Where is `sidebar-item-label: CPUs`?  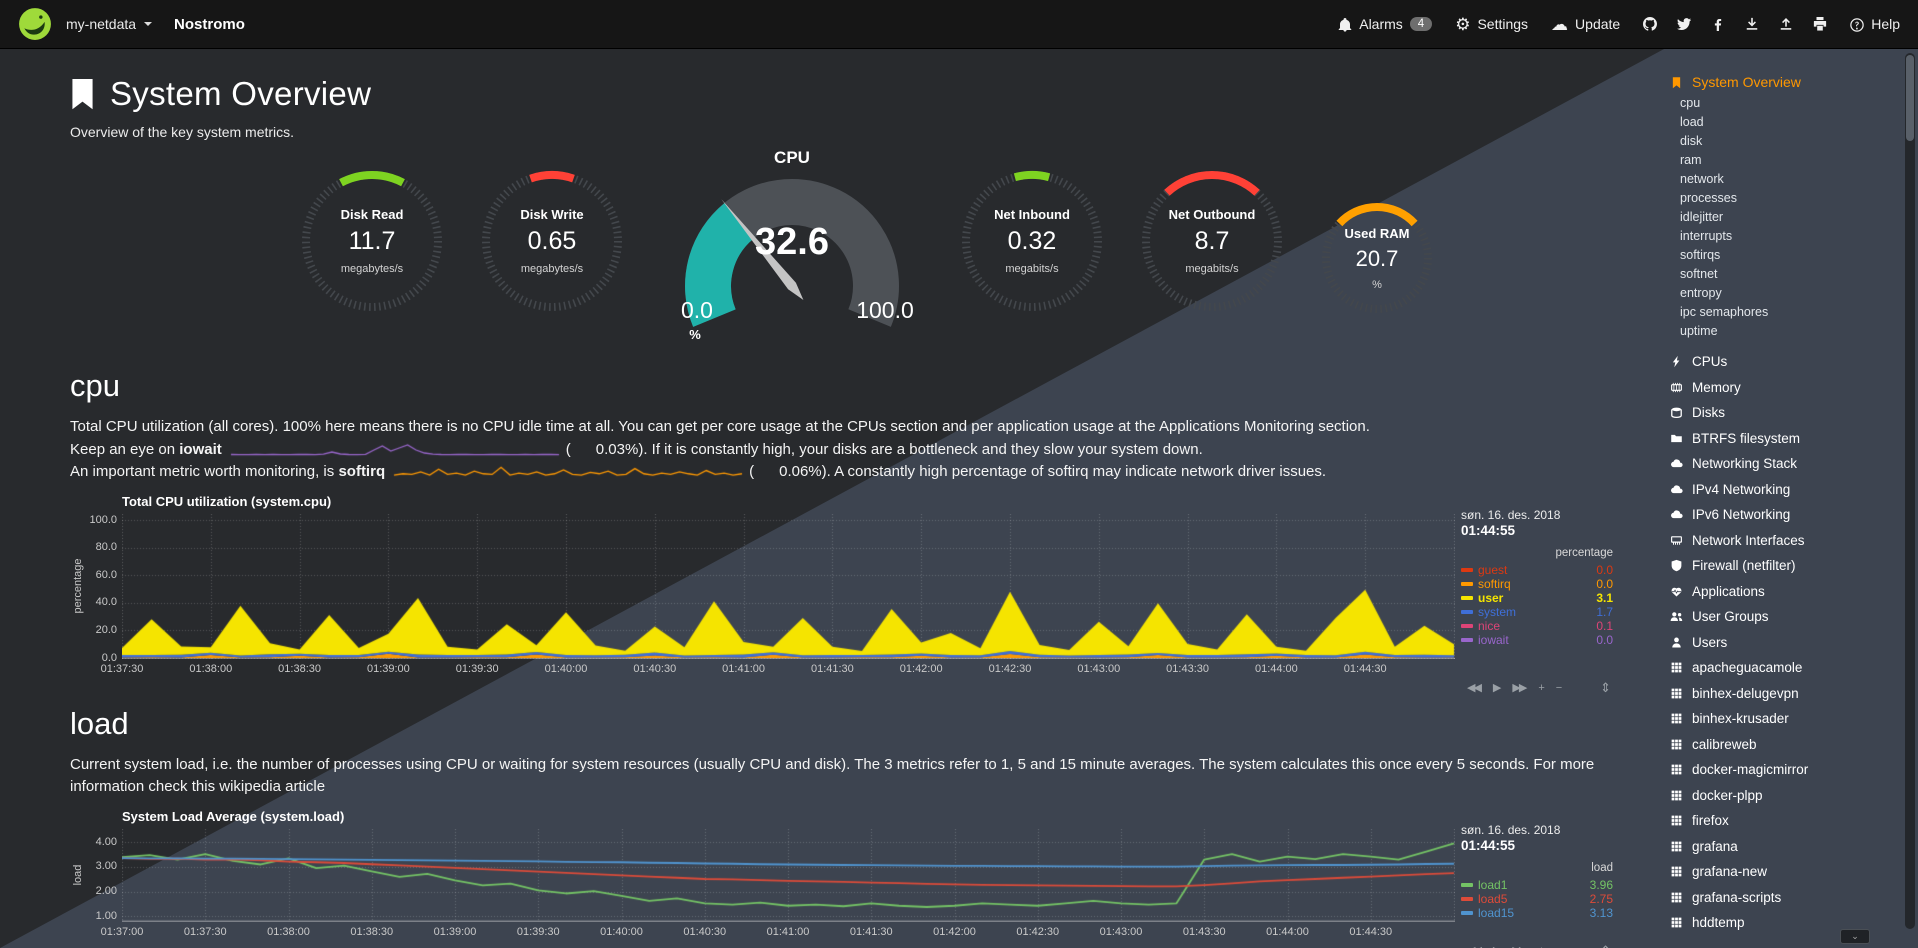 sidebar-item-label: CPUs is located at coordinates (1710, 362).